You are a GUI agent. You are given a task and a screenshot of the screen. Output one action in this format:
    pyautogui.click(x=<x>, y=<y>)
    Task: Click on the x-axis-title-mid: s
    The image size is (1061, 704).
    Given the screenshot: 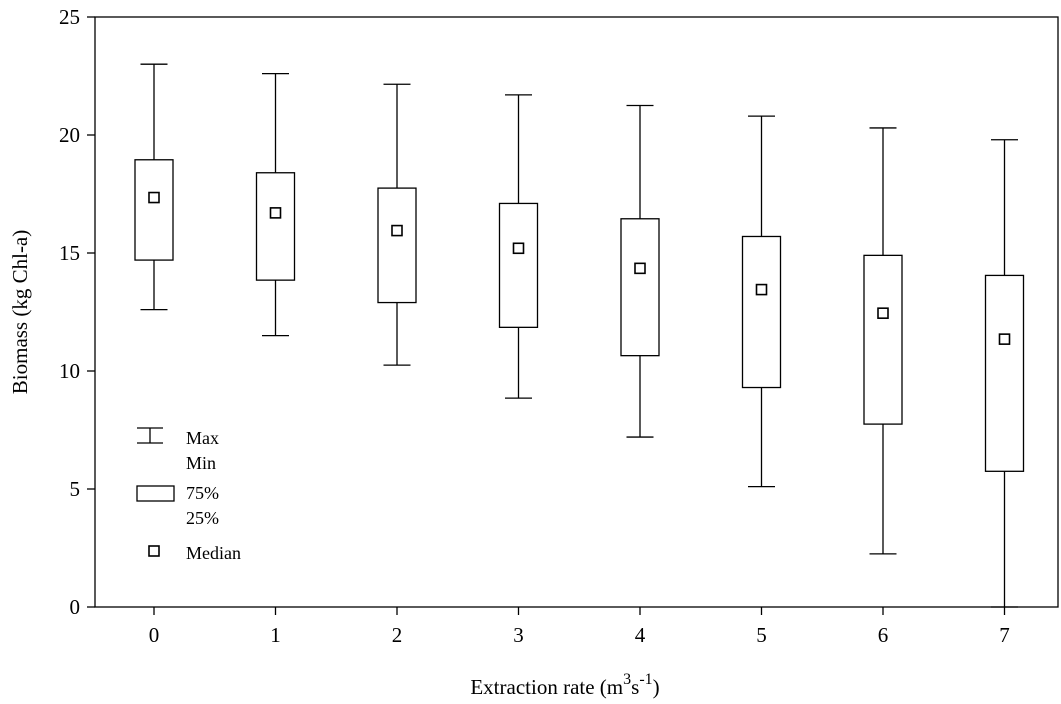 What is the action you would take?
    pyautogui.click(x=635, y=687)
    